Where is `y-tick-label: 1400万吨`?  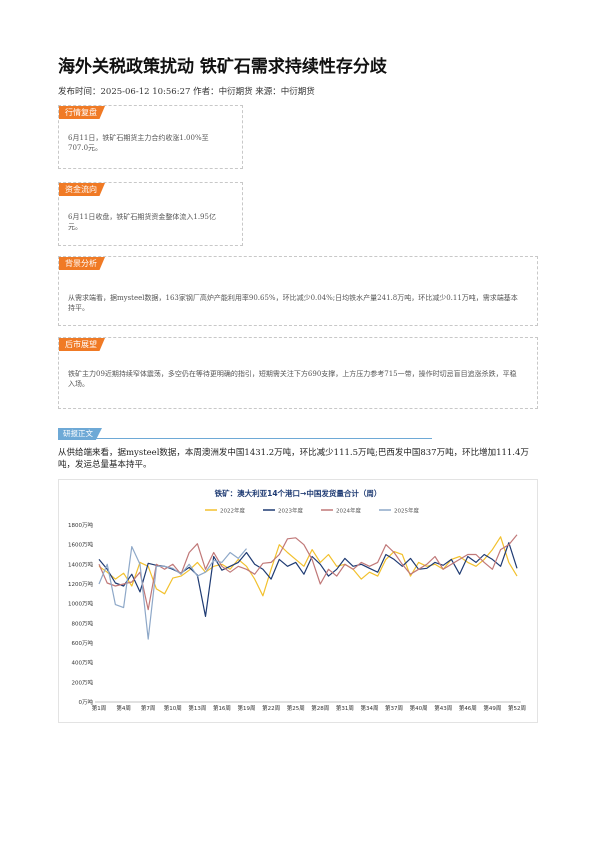 y-tick-label: 1400万吨 is located at coordinates (80, 564).